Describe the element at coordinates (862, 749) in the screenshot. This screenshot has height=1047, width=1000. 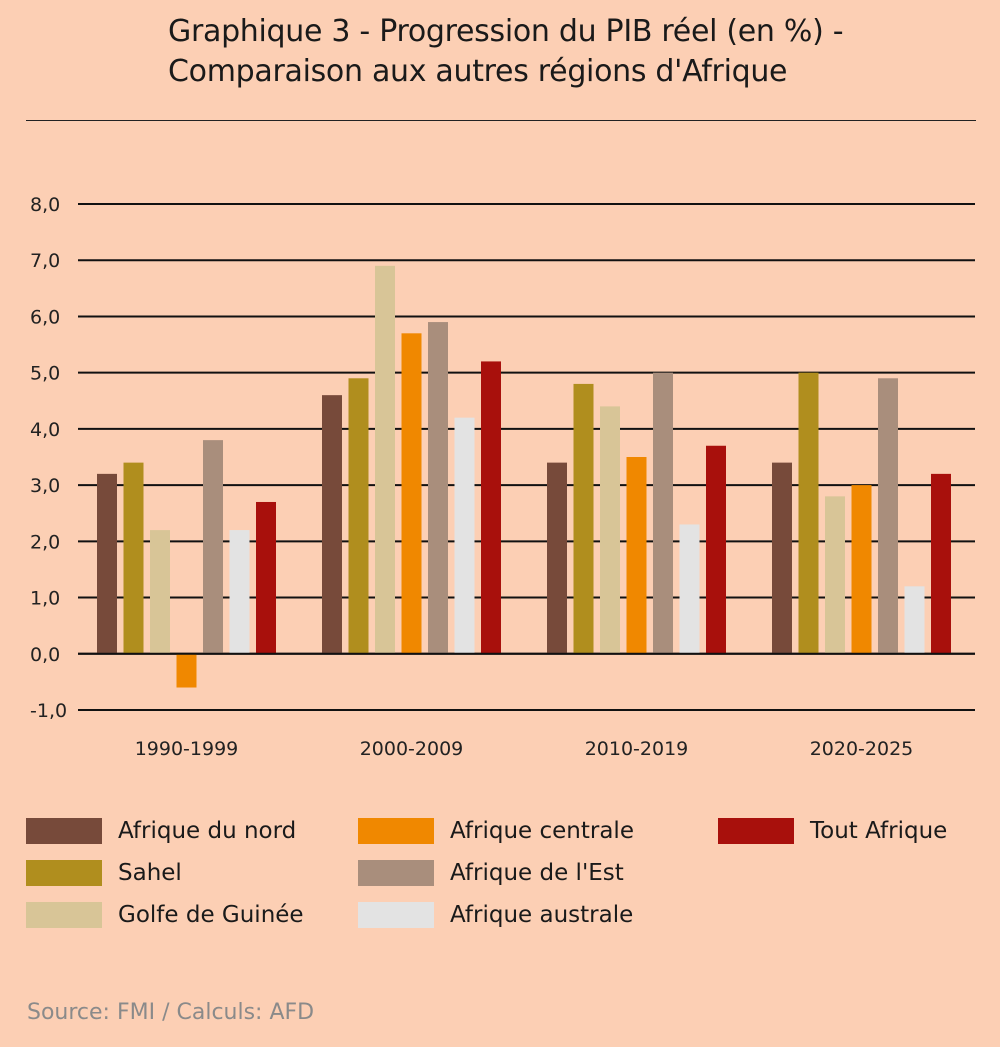
I see `x-tick-label: 2020-2025` at that location.